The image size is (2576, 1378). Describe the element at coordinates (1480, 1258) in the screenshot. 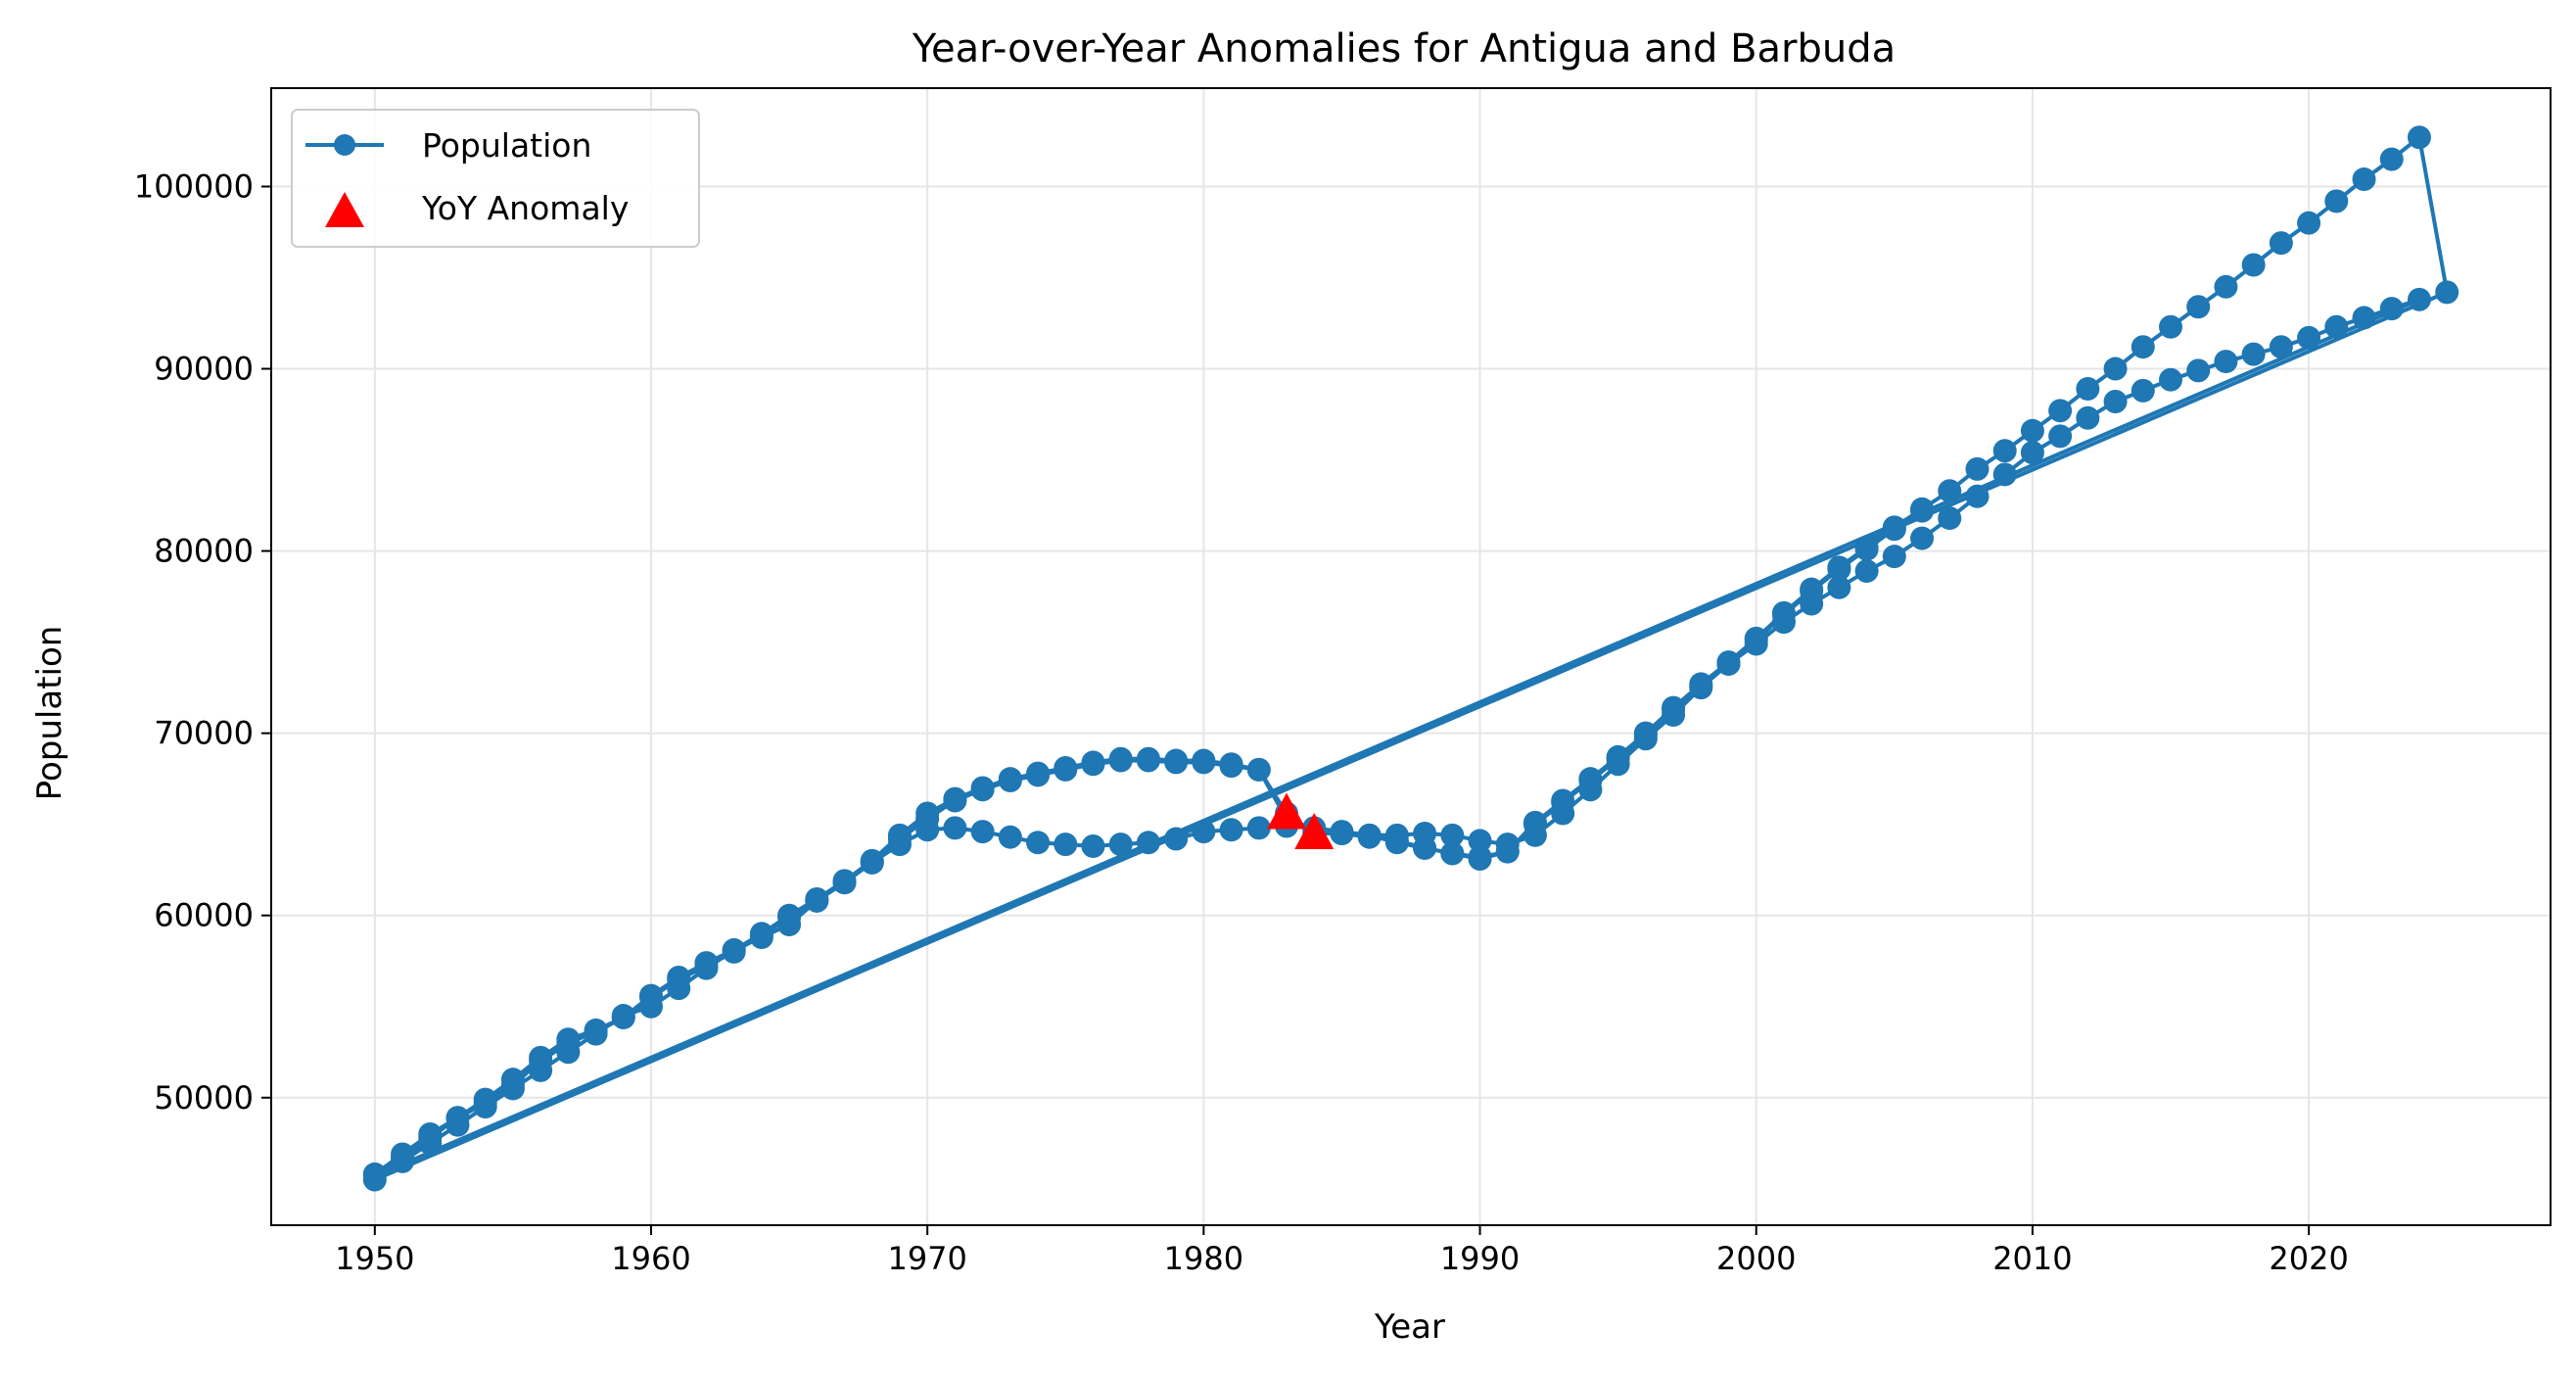

I see `x-tick-label: 1990` at that location.